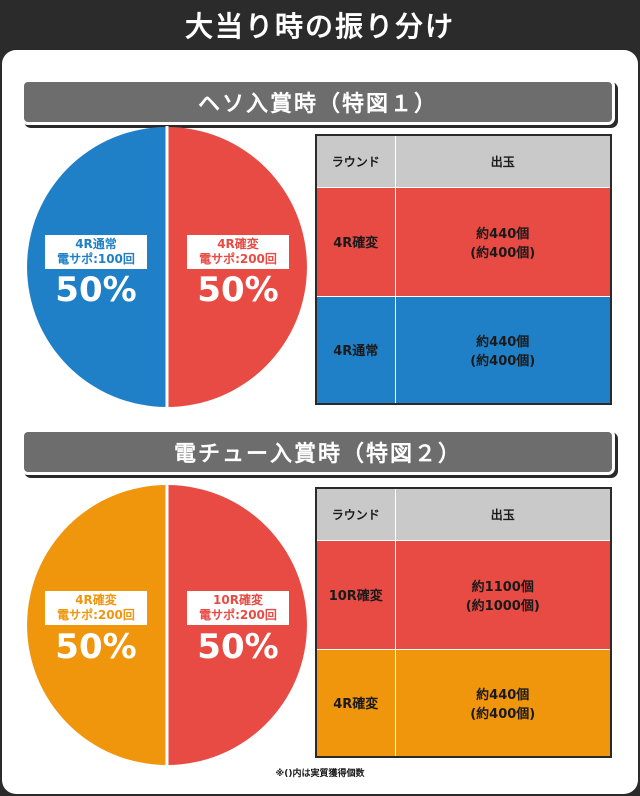  What do you see at coordinates (318, 452) in the screenshot?
I see `section-title-2: 電チュー入賞時（特図２）` at bounding box center [318, 452].